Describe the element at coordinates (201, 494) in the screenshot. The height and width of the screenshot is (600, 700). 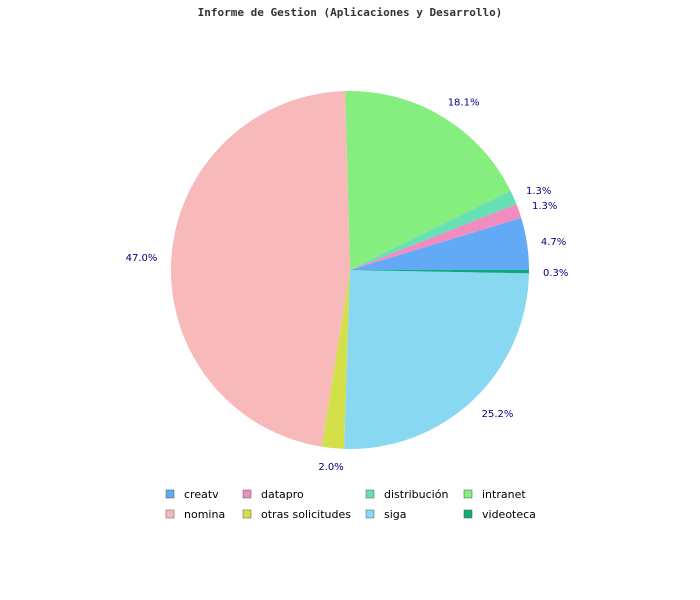
I see `legend-label: creatv` at that location.